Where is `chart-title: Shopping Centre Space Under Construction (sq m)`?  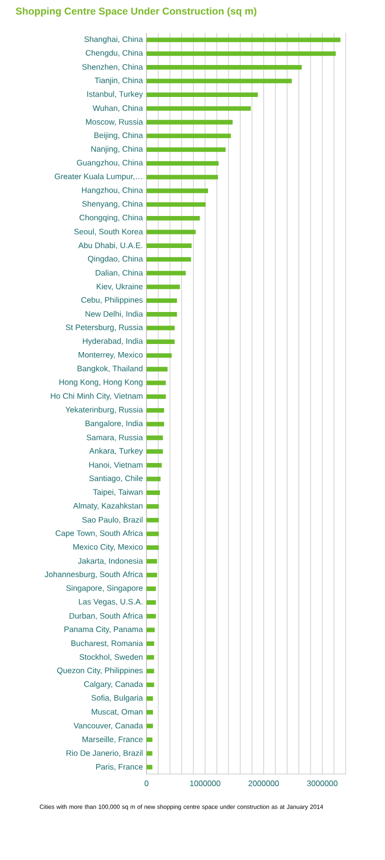
chart-title: Shopping Centre Space Under Construction (sq m) is located at coordinates (136, 12).